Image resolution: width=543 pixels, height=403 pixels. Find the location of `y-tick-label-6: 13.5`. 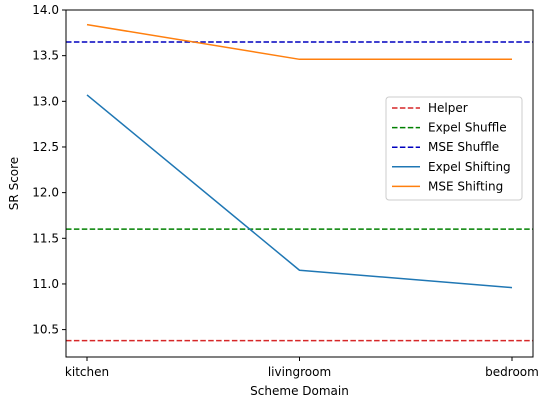

y-tick-label-6: 13.5 is located at coordinates (45, 56).